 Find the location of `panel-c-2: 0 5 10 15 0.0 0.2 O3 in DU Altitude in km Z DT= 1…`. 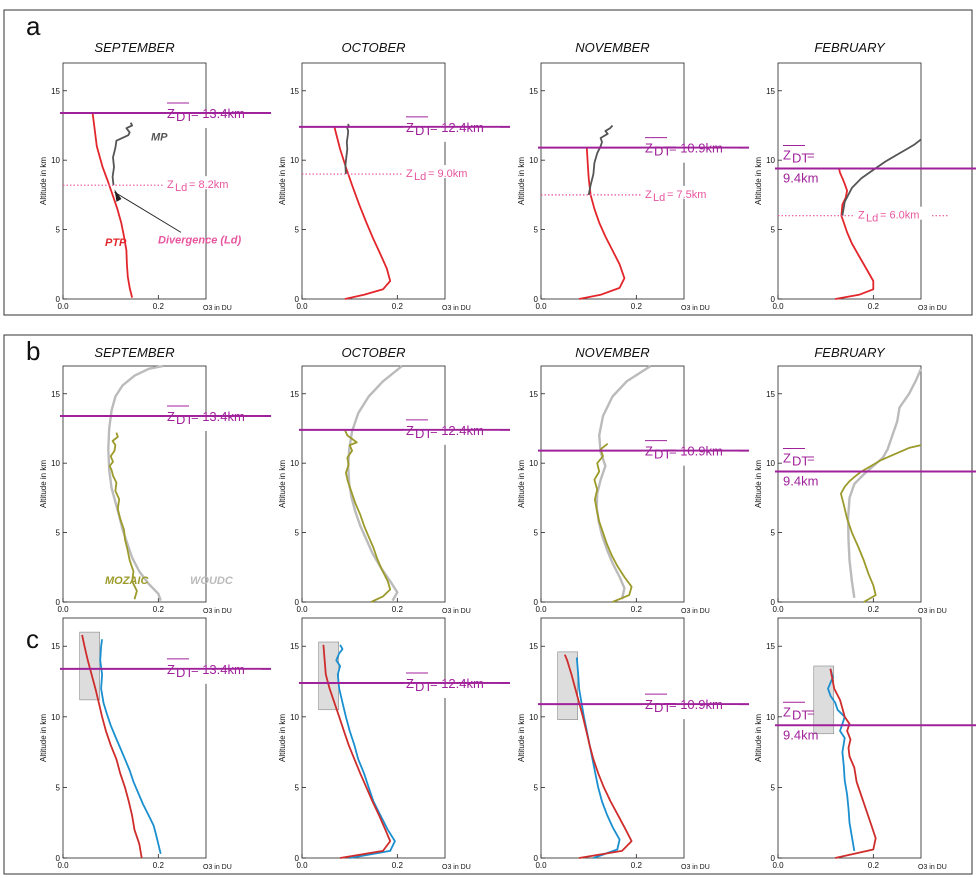

panel-c-2: 0 5 10 15 0.0 0.2 O3 in DU Altitude in km Z DT= 1… is located at coordinates (633, 744).